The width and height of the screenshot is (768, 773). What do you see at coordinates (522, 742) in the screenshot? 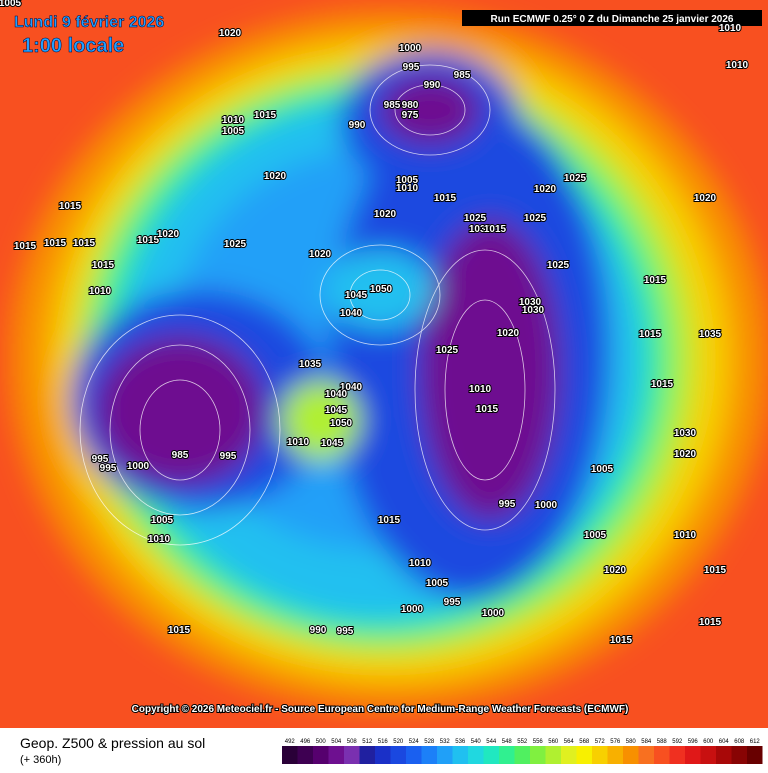
I see `scale-label: 552` at bounding box center [522, 742].